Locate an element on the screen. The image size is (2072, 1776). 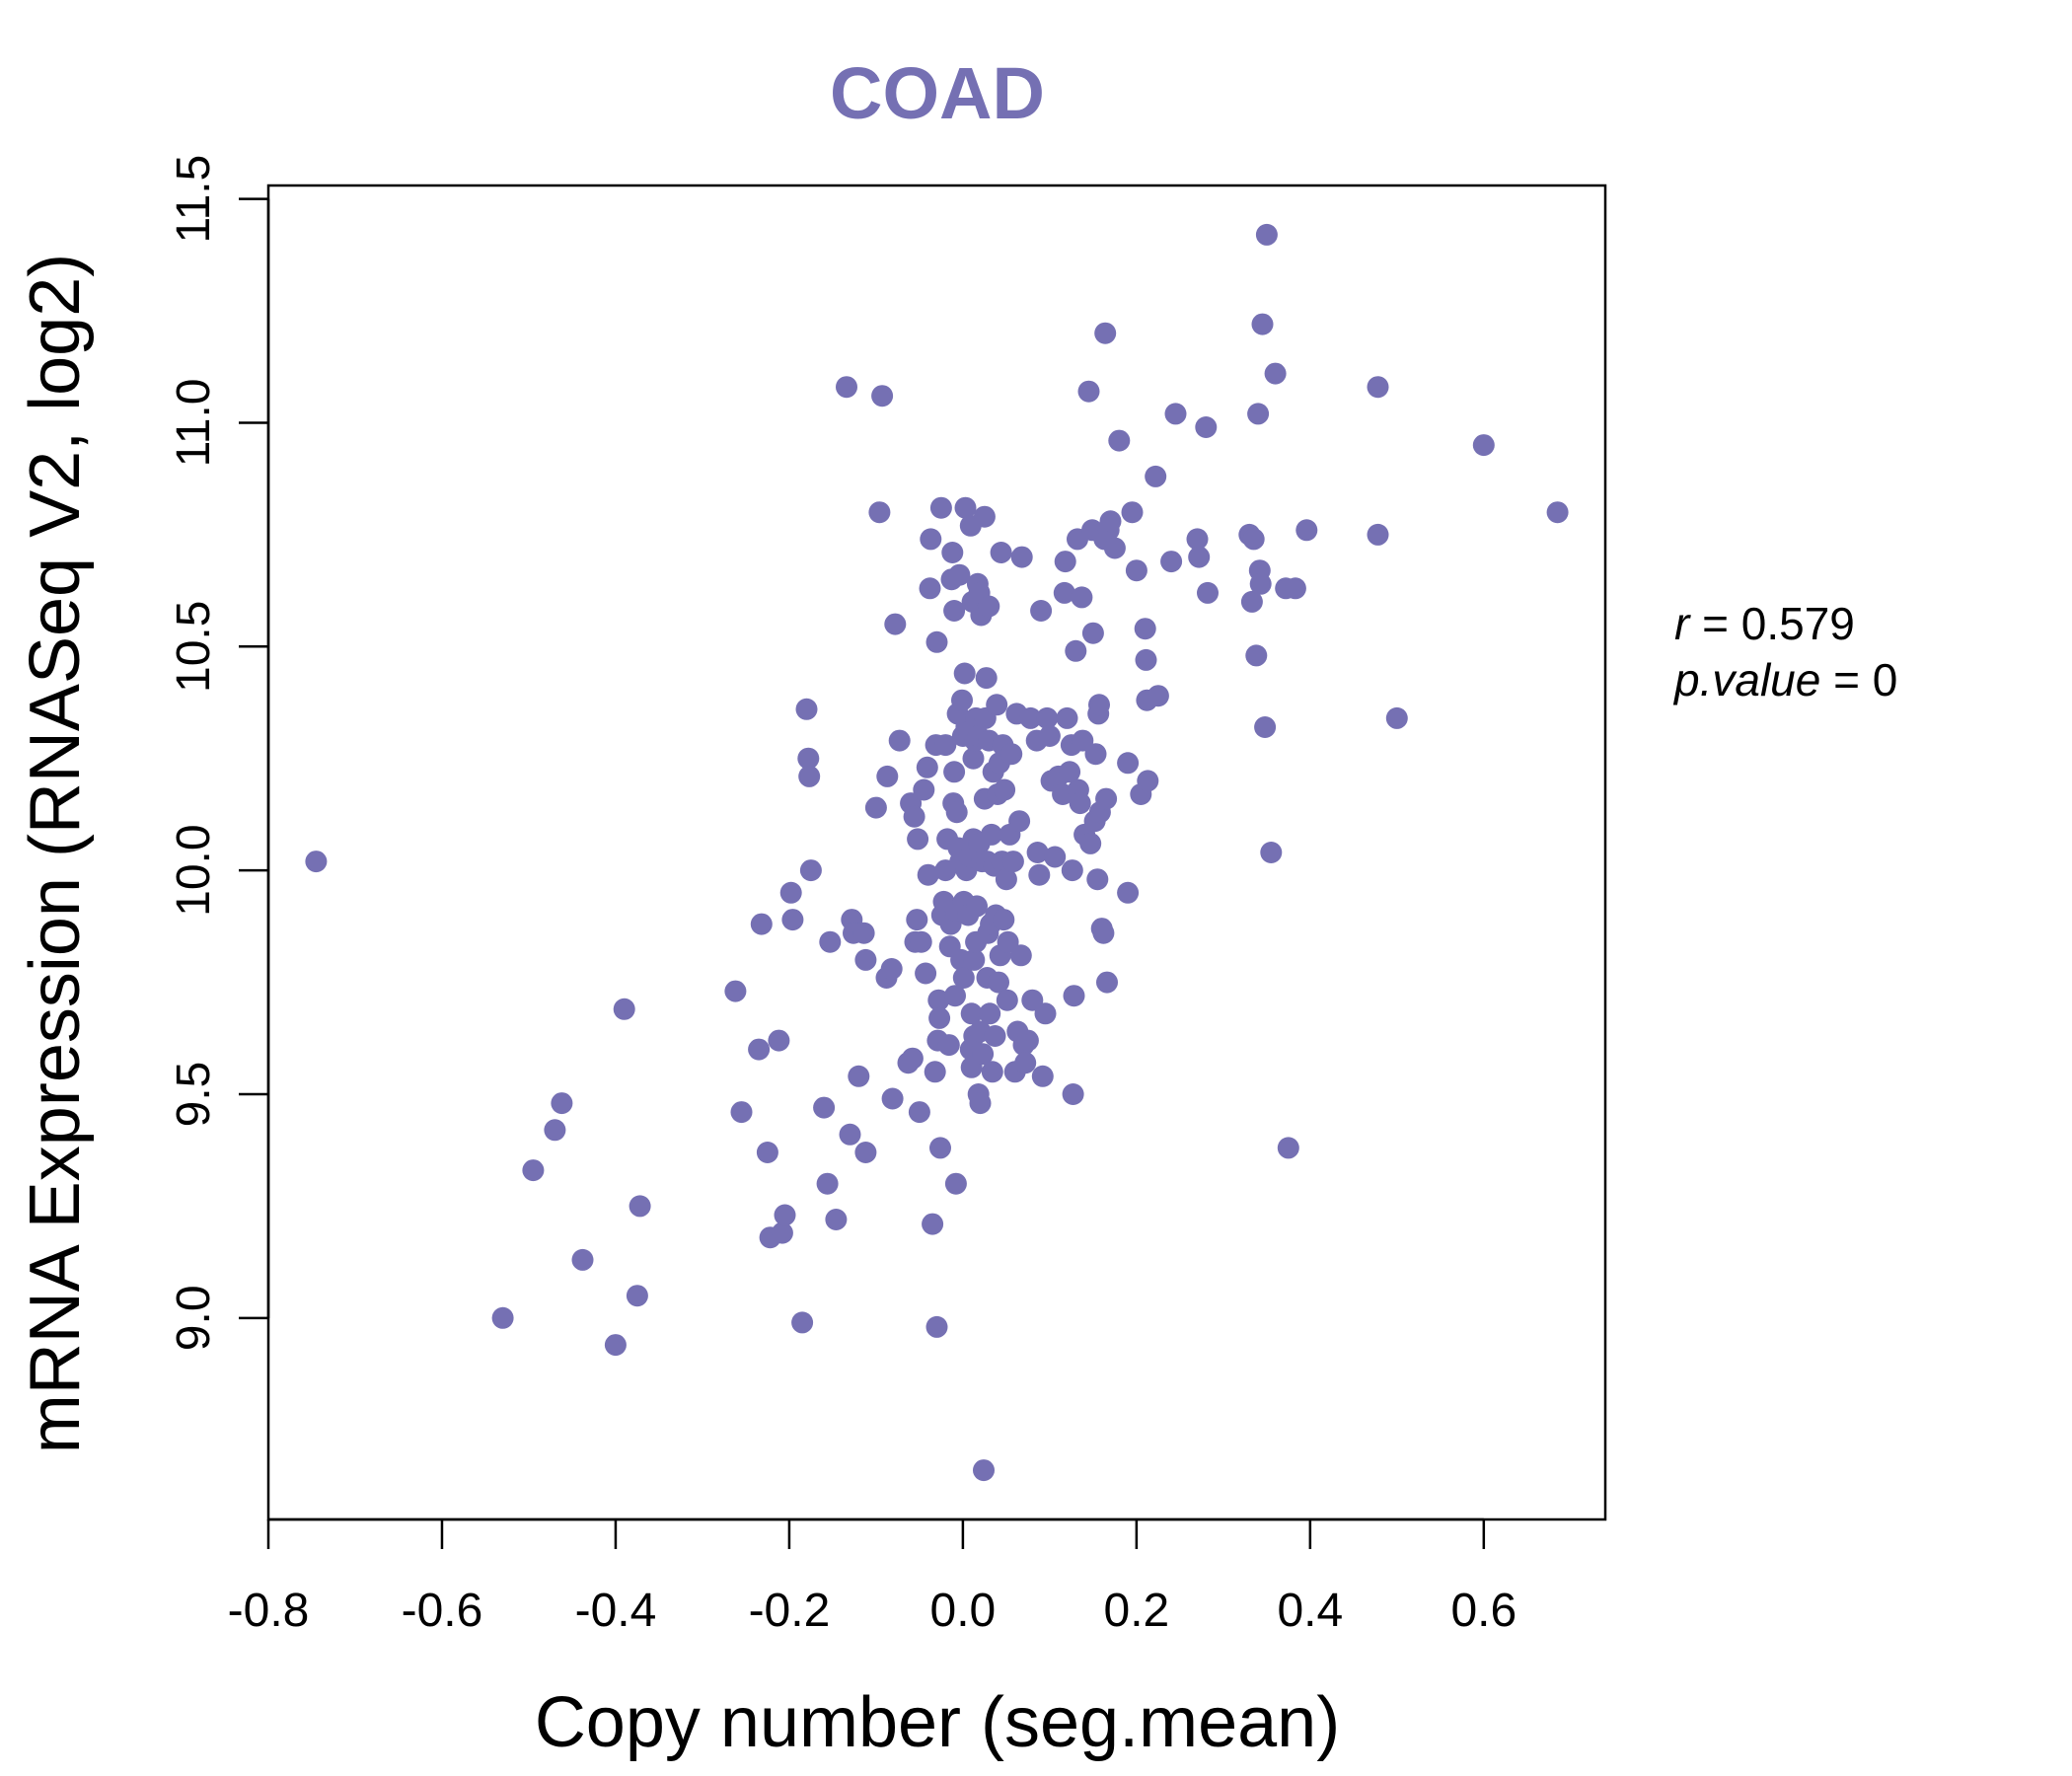
x-tick-label: -0.6 is located at coordinates (442, 1611).